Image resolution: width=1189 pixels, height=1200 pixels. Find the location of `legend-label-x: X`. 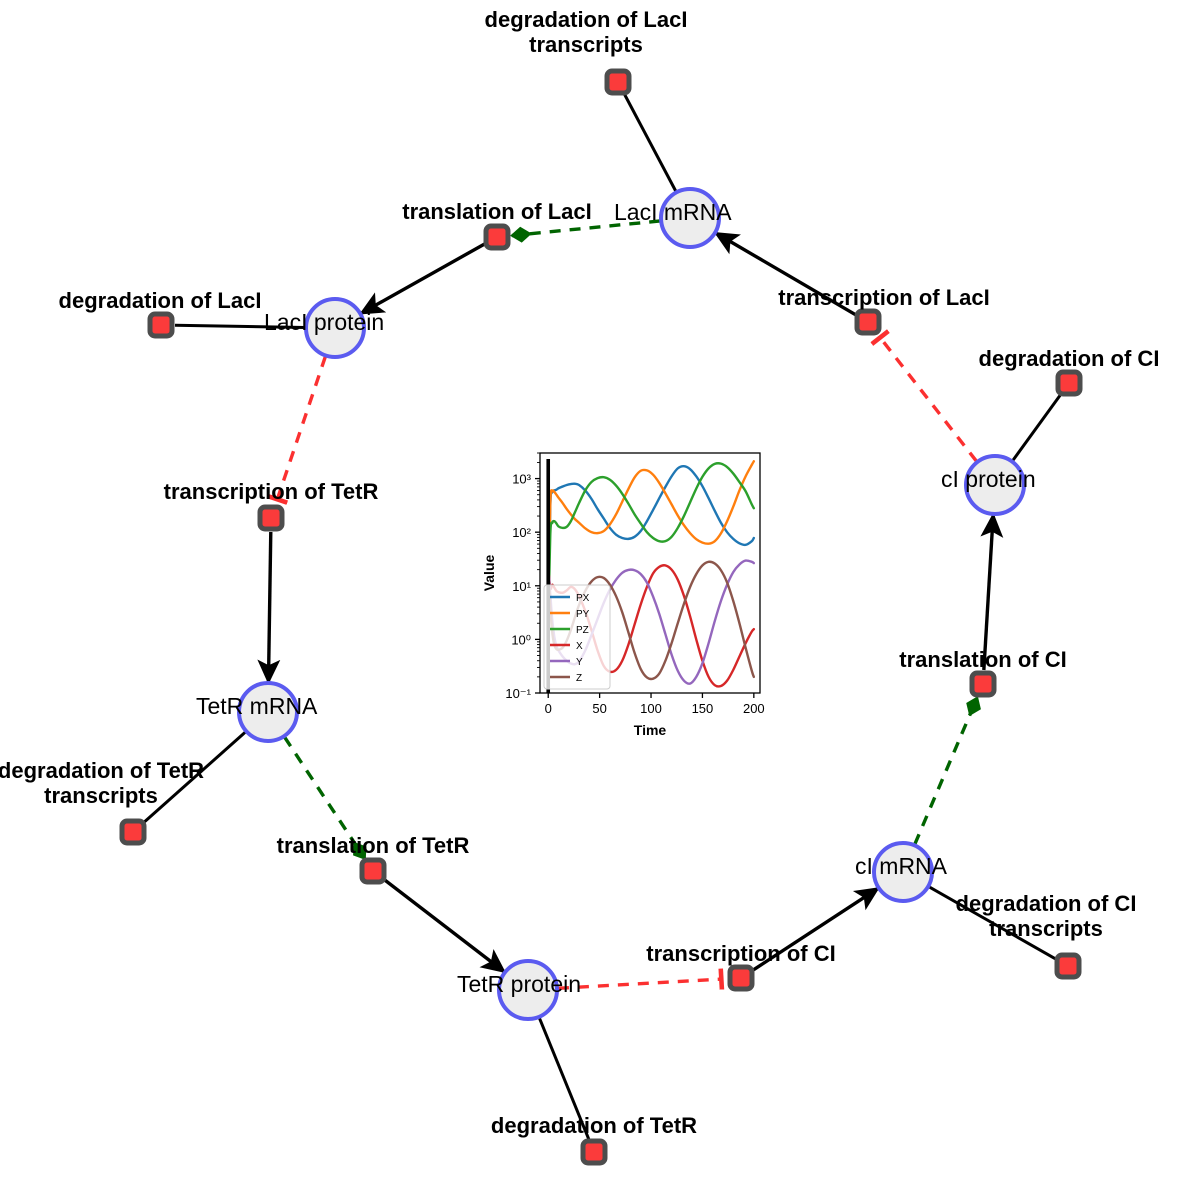

legend-label-x: X is located at coordinates (579, 646).